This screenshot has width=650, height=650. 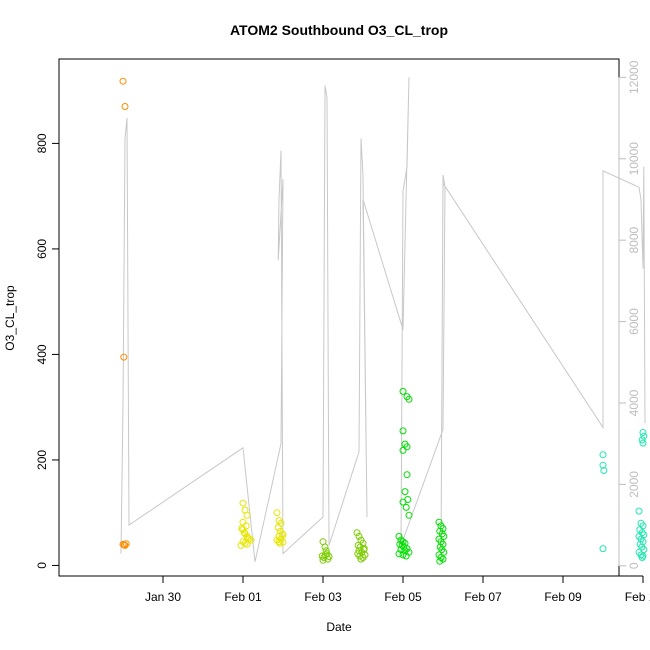 What do you see at coordinates (634, 321) in the screenshot?
I see `right-tick-label: 6000` at bounding box center [634, 321].